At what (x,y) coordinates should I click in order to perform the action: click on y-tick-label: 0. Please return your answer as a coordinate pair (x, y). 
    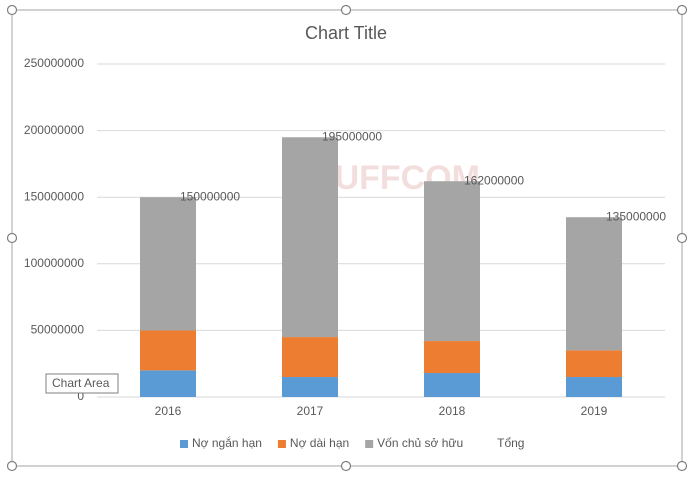
    Looking at the image, I should click on (80, 396).